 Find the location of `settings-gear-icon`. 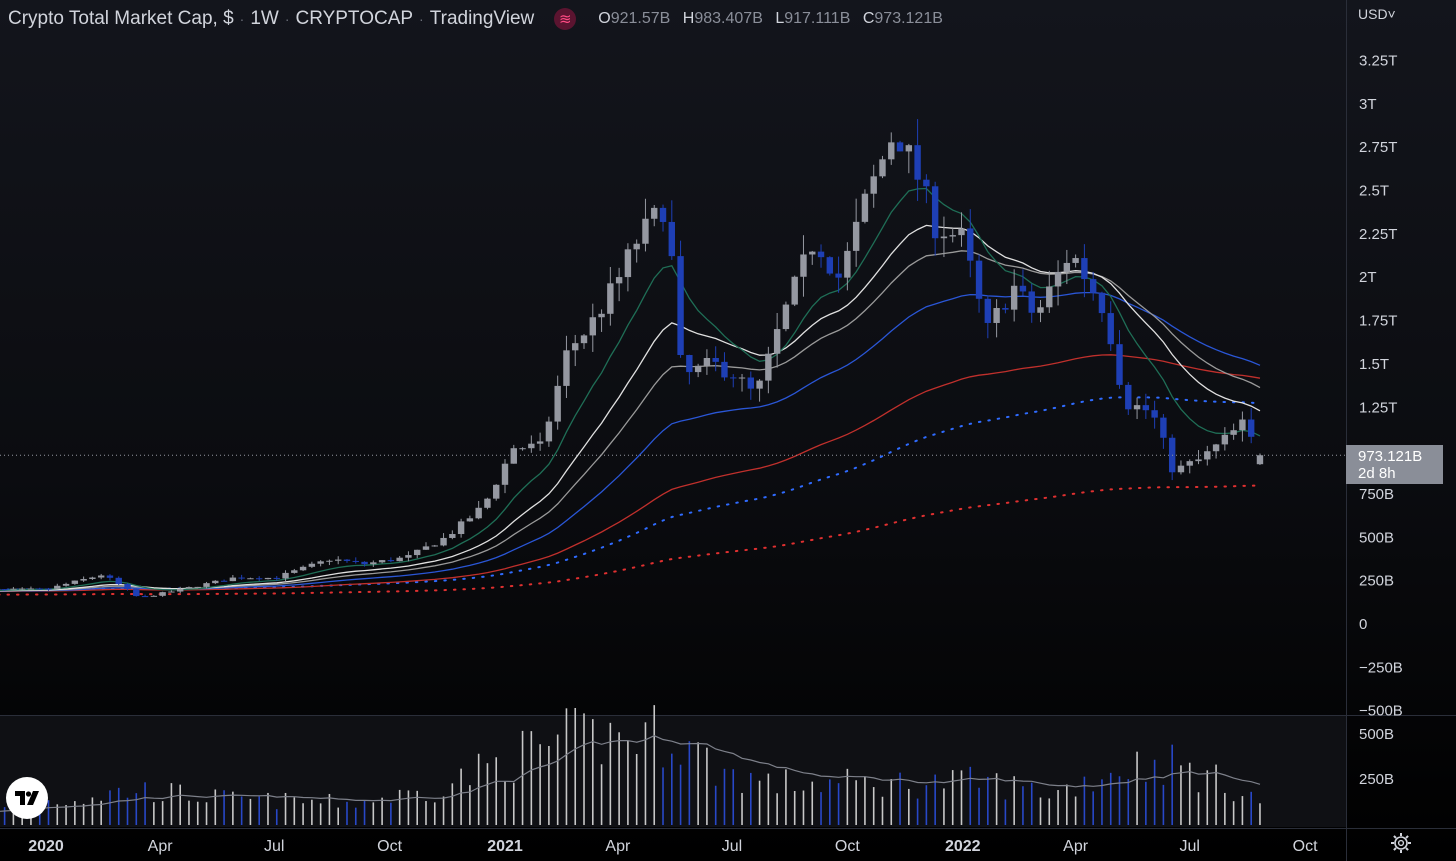

settings-gear-icon is located at coordinates (1401, 843).